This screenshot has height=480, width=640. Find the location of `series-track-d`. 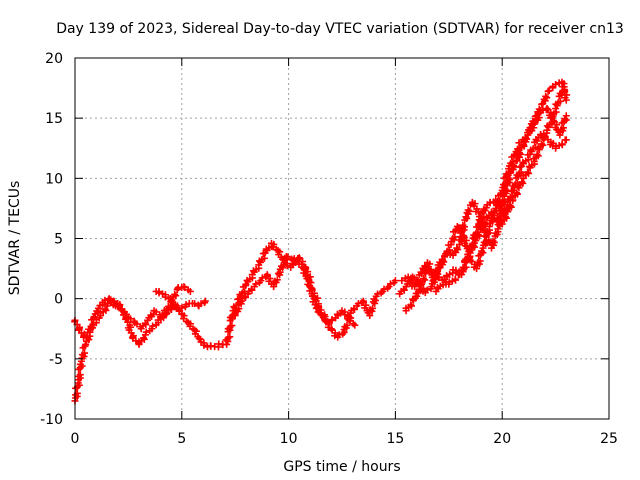

series-track-d is located at coordinates (315, 297).